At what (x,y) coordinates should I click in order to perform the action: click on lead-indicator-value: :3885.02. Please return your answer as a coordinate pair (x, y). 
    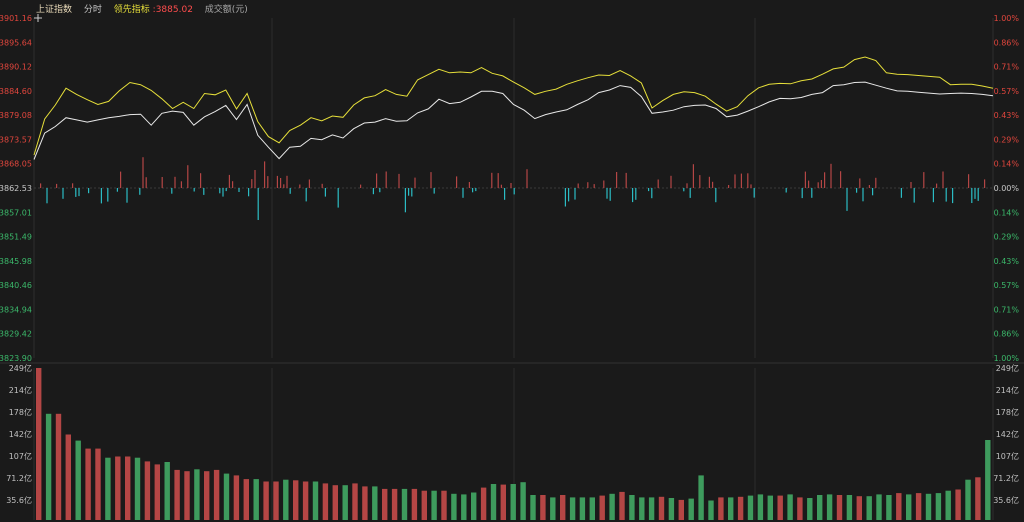
    Looking at the image, I should click on (172, 10).